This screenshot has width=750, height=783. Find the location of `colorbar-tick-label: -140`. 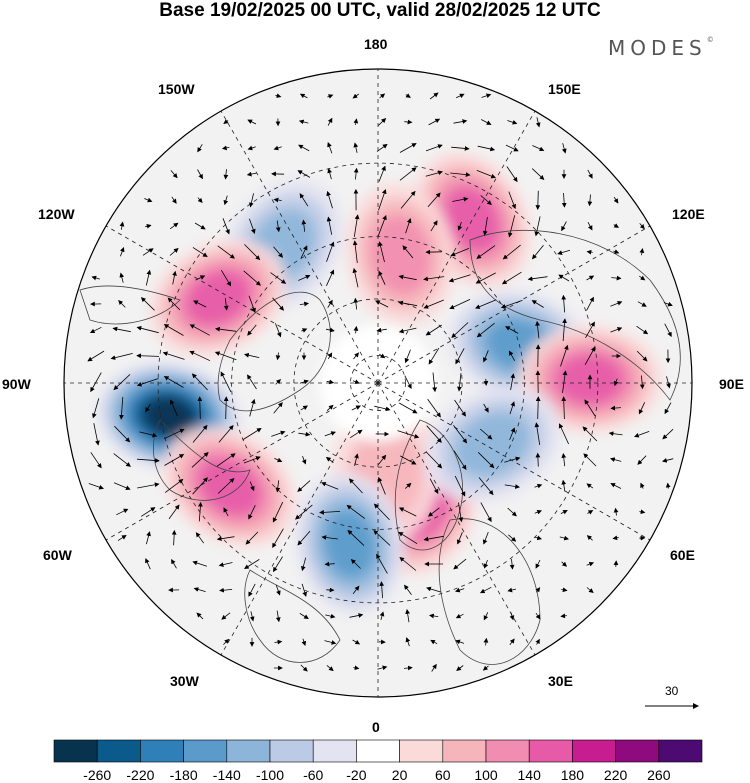

colorbar-tick-label: -140 is located at coordinates (226, 775).